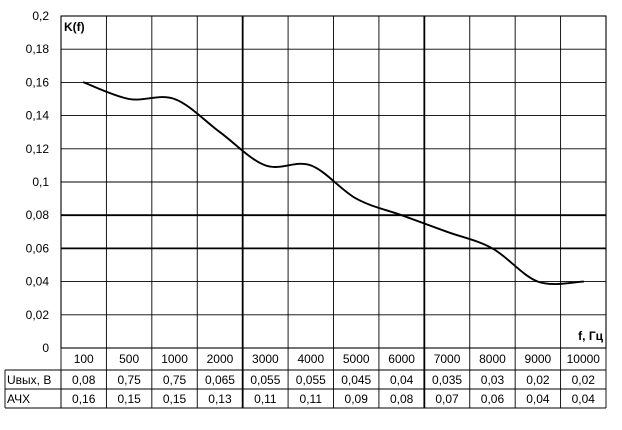 The width and height of the screenshot is (622, 430). What do you see at coordinates (174, 359) in the screenshot?
I see `x-tick-label: 1000` at bounding box center [174, 359].